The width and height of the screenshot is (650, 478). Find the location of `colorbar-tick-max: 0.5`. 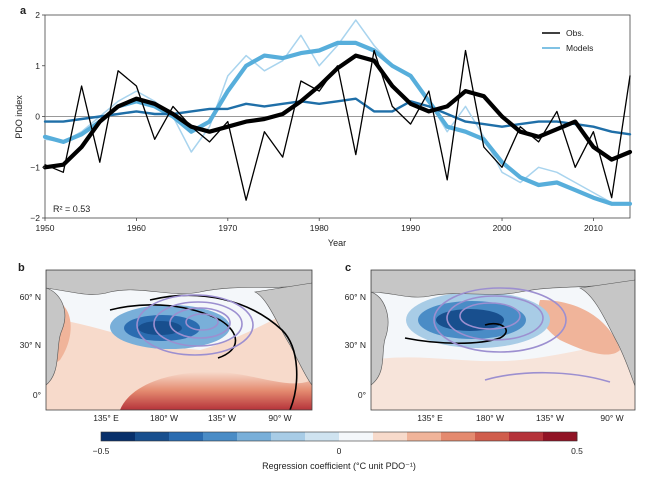

colorbar-tick-max: 0.5 is located at coordinates (577, 451).